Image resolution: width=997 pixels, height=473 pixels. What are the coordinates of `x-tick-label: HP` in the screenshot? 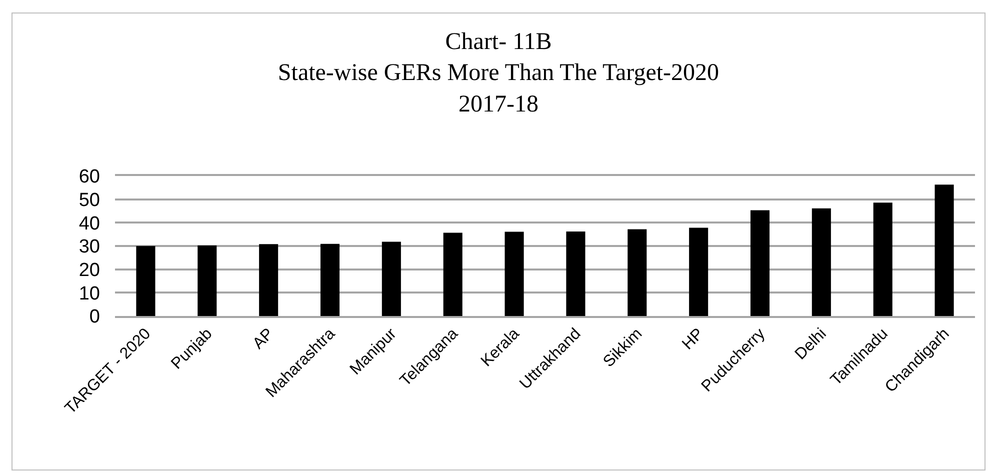 It's located at (693, 339).